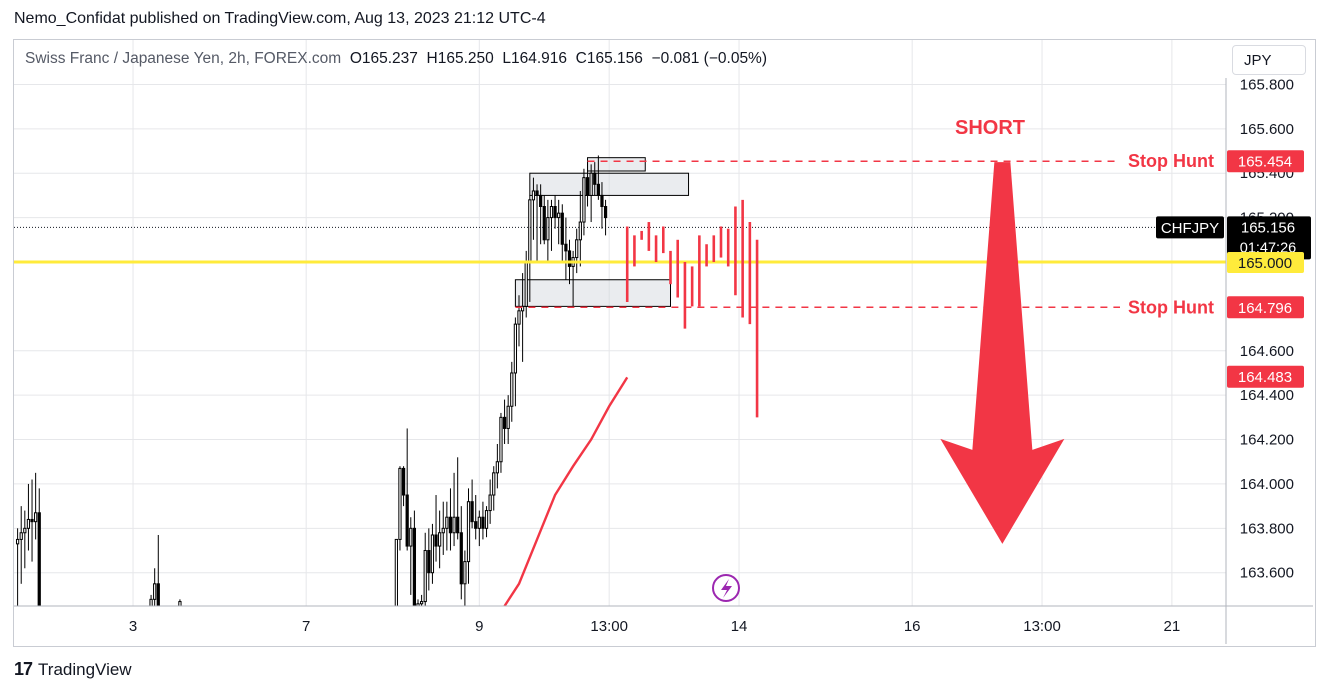 The width and height of the screenshot is (1328, 693). Describe the element at coordinates (1267, 528) in the screenshot. I see `price-tick-label: 163.800` at that location.